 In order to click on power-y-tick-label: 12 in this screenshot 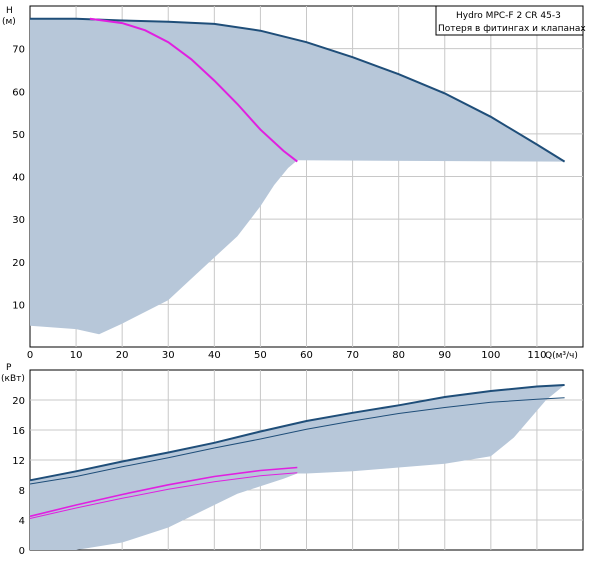, I will do `click(18, 461)`.